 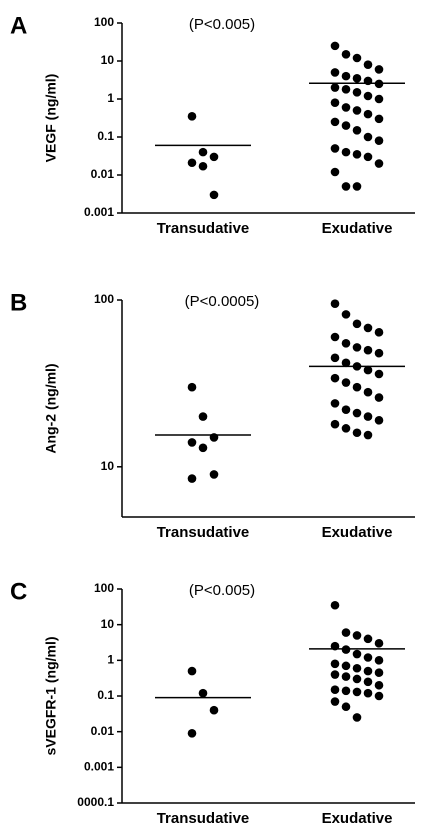 What do you see at coordinates (103, 174) in the screenshot?
I see `y-tick-label: 0.01` at bounding box center [103, 174].